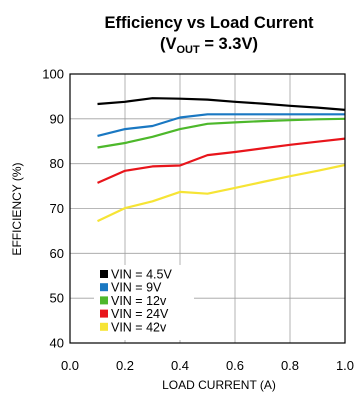 The image size is (359, 397). Describe the element at coordinates (140, 314) in the screenshot. I see `legend-entry: VIN = 24V` at that location.